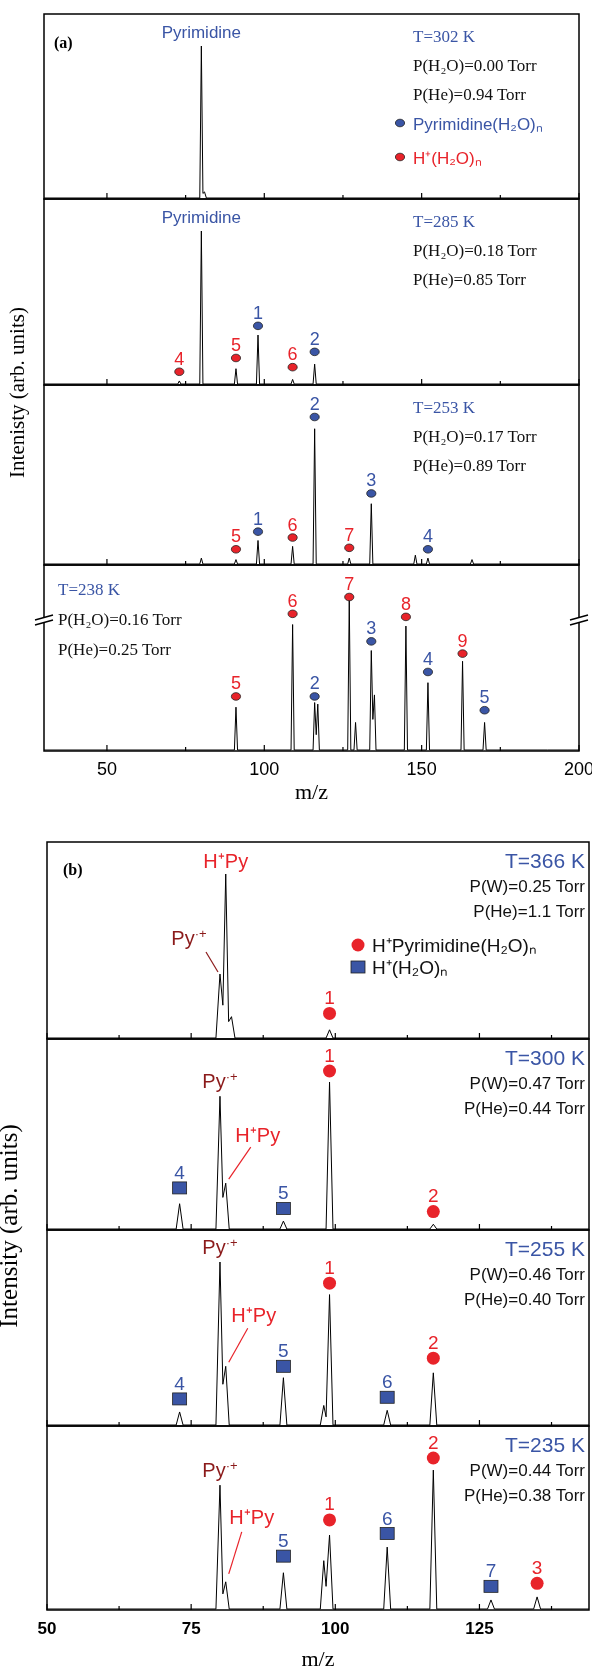  What do you see at coordinates (17, 392) in the screenshot?
I see `y-axis-title: Intenisty (arb. units)` at bounding box center [17, 392].